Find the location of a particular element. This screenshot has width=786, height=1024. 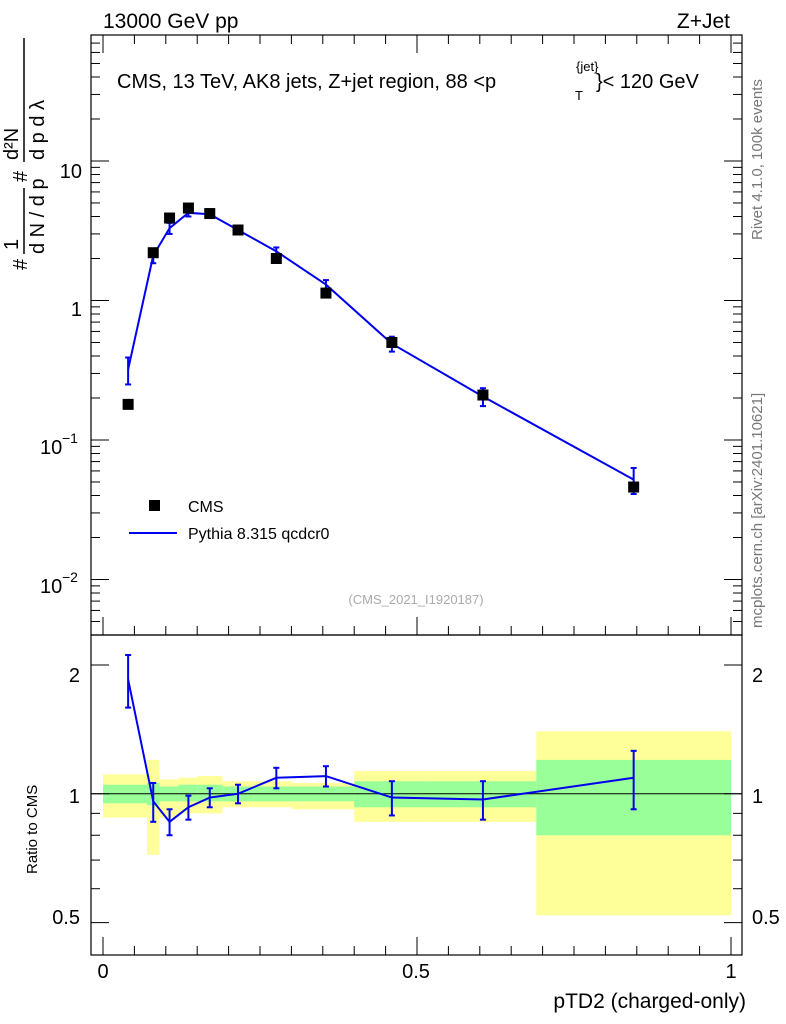

svg-text: −2 is located at coordinates (70, 577).